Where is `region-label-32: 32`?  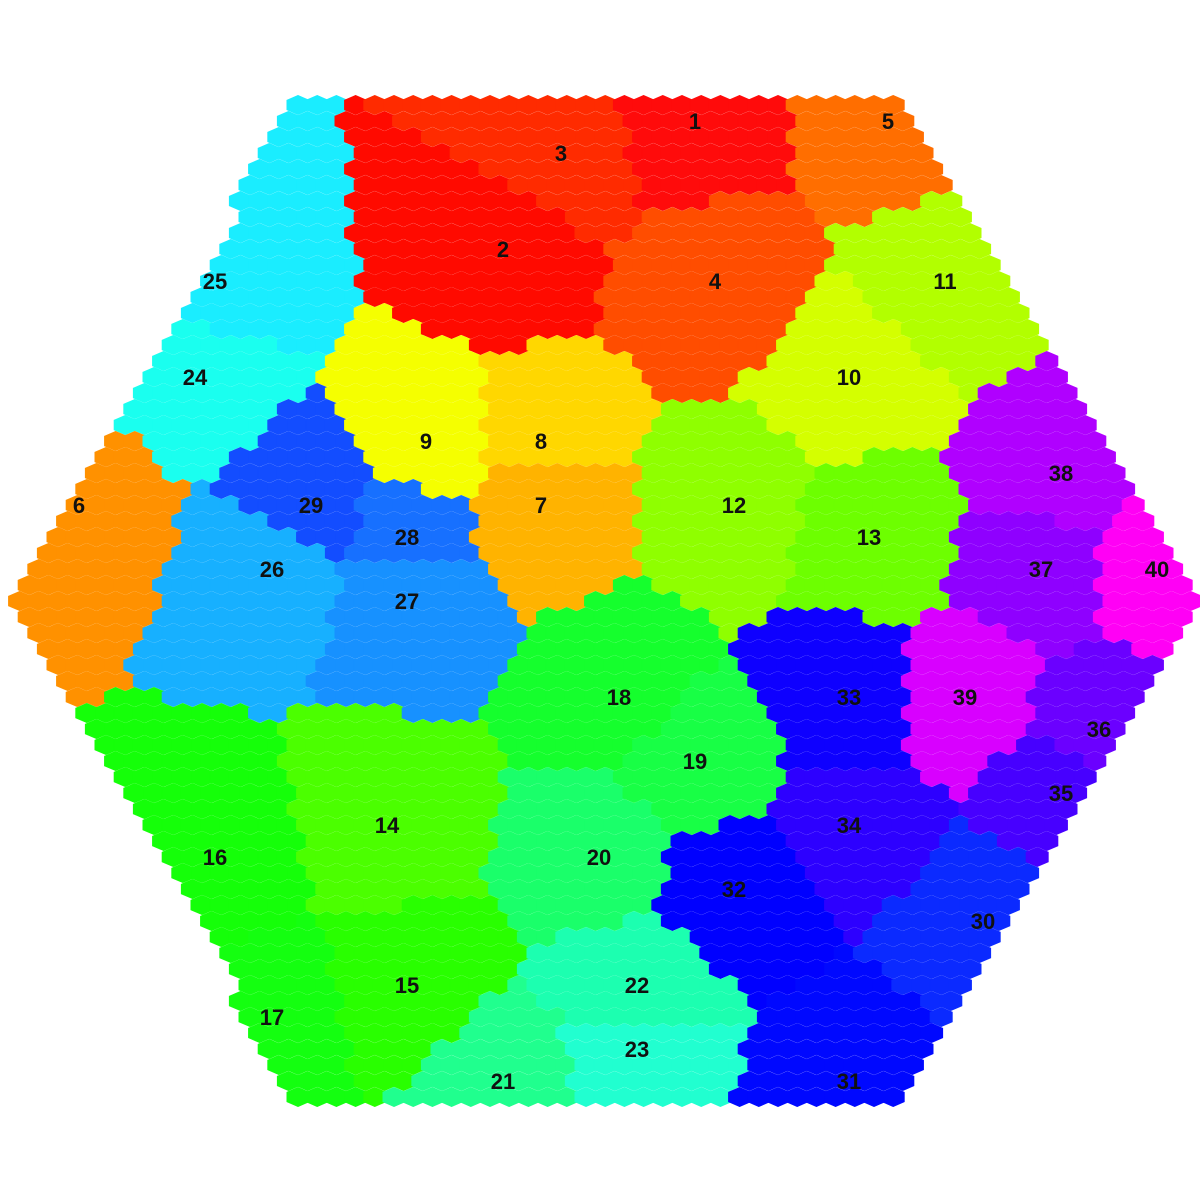
region-label-32: 32 is located at coordinates (734, 889).